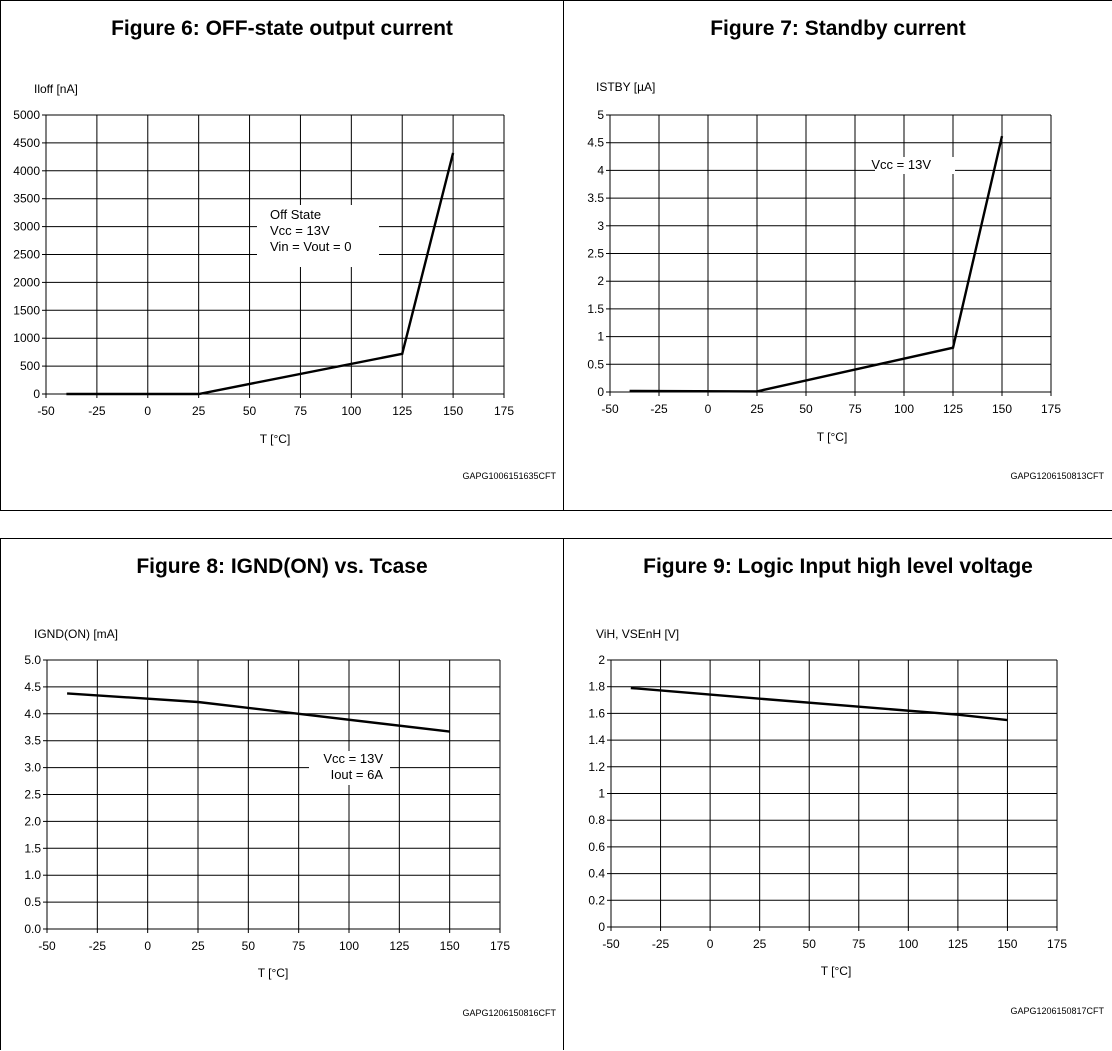 Image resolution: width=1112 pixels, height=1051 pixels. Describe the element at coordinates (838, 28) in the screenshot. I see `chart-title: Figure 7: Standby current` at that location.